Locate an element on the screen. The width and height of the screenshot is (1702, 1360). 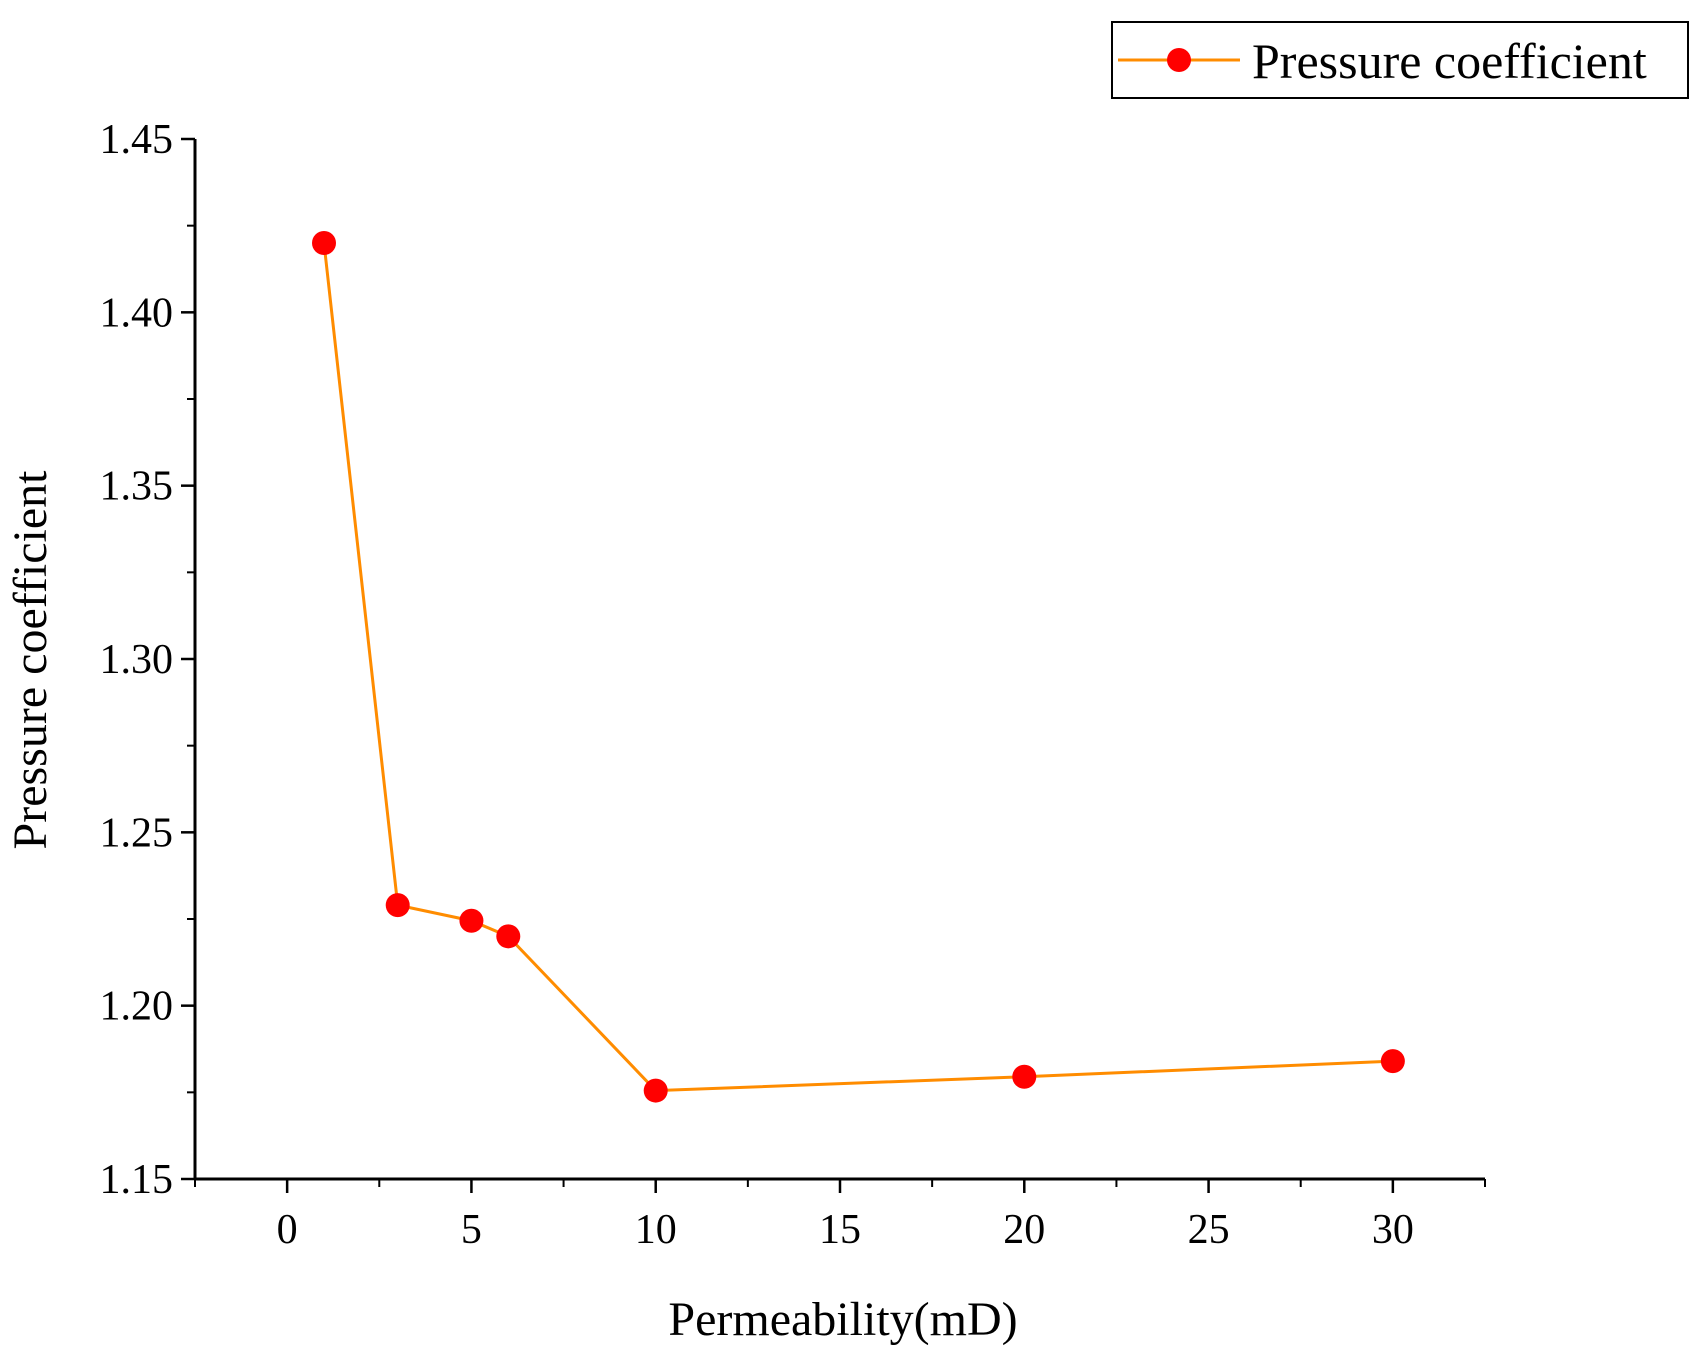
x-tick-label: 15 is located at coordinates (840, 1230).